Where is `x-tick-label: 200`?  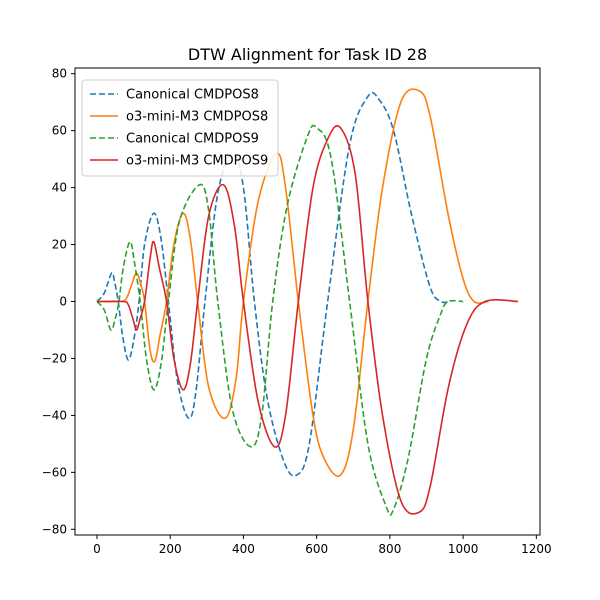 x-tick-label: 200 is located at coordinates (170, 549).